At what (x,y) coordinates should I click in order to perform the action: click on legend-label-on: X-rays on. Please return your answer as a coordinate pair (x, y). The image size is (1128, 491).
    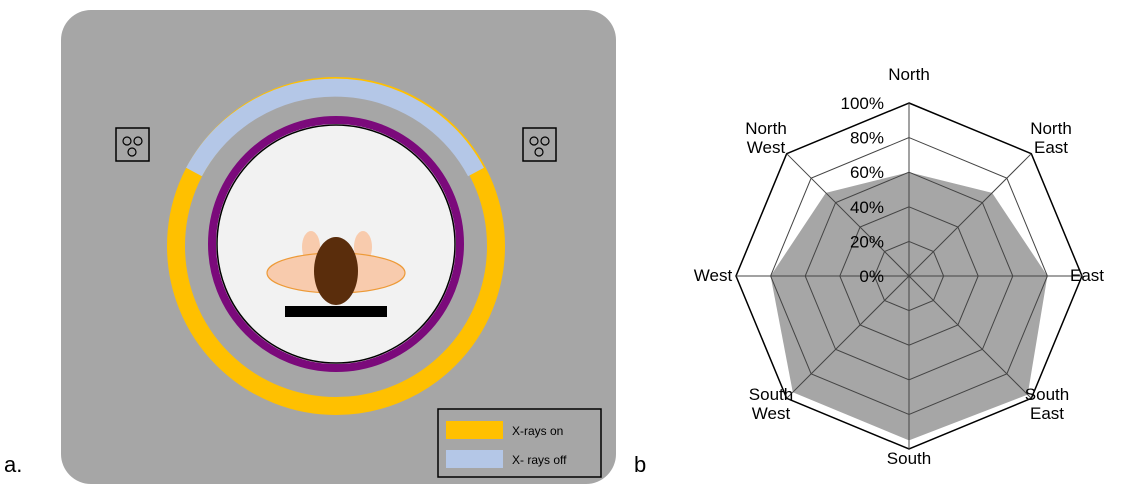
    Looking at the image, I should click on (537, 431).